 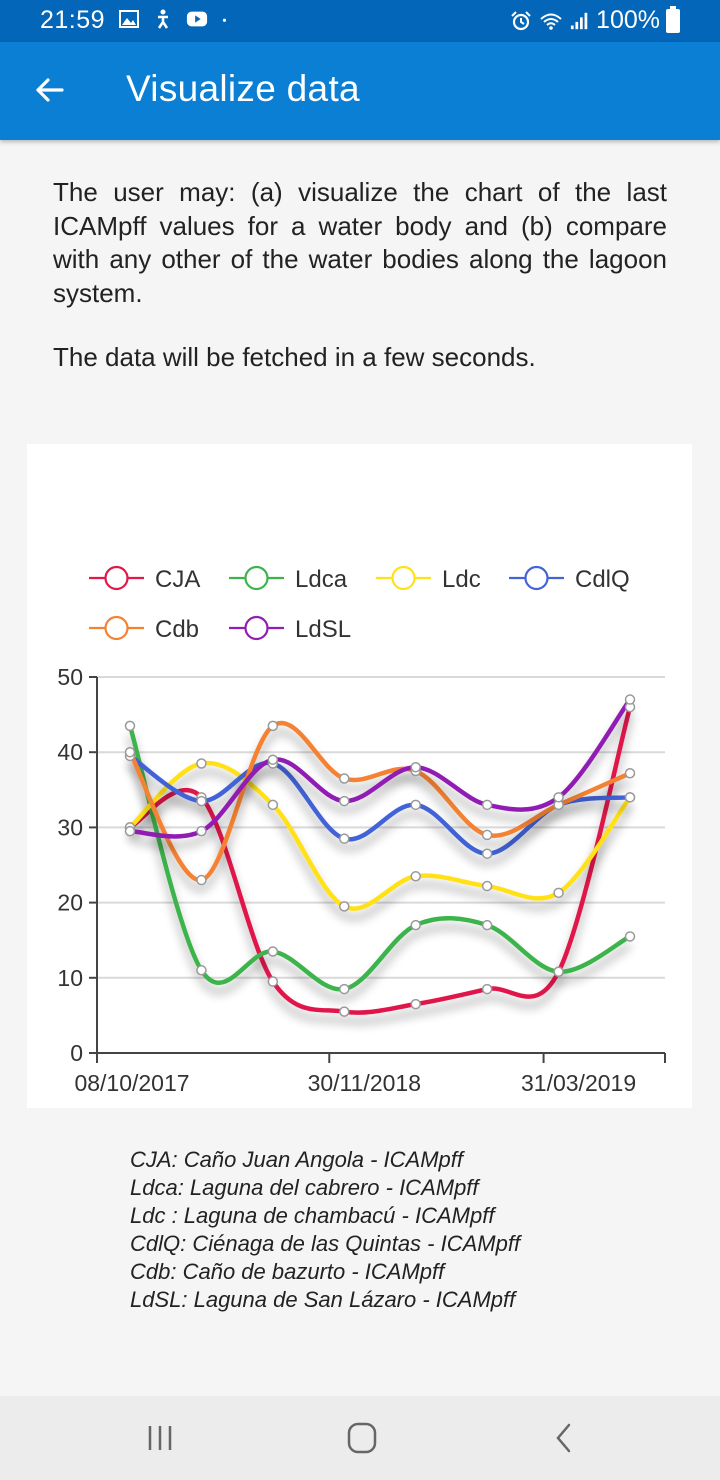 I want to click on series-line-cja, so click(x=380, y=860).